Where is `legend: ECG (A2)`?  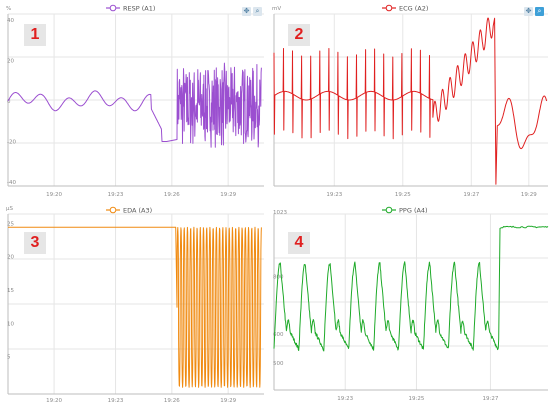 legend: ECG (A2) is located at coordinates (405, 9).